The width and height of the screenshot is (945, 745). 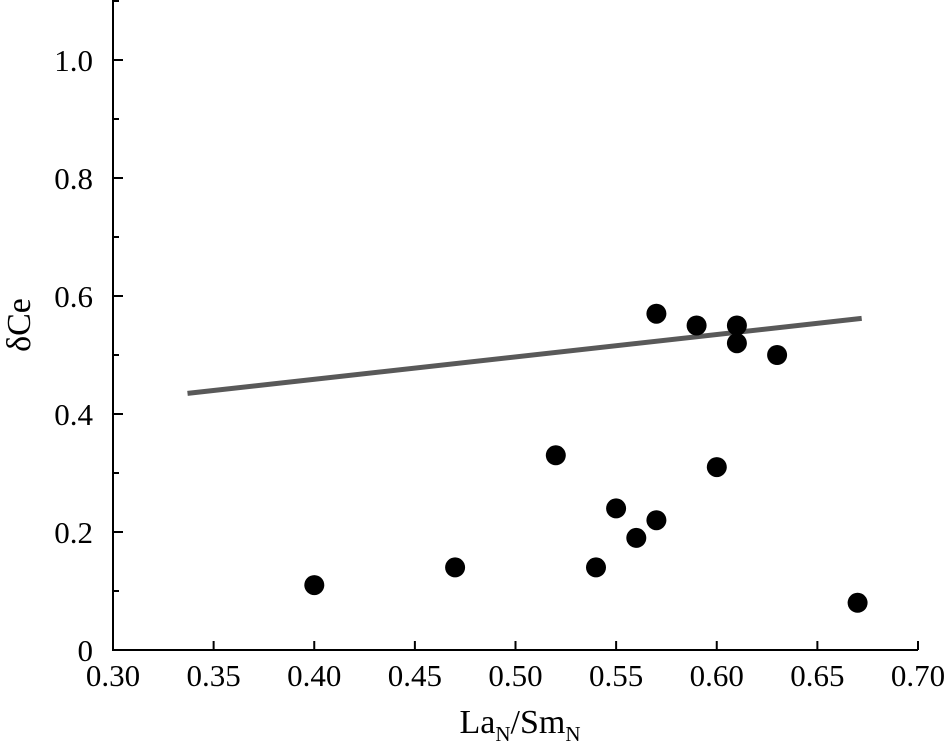 What do you see at coordinates (918, 675) in the screenshot?
I see `x-tick-label-8: 0.70` at bounding box center [918, 675].